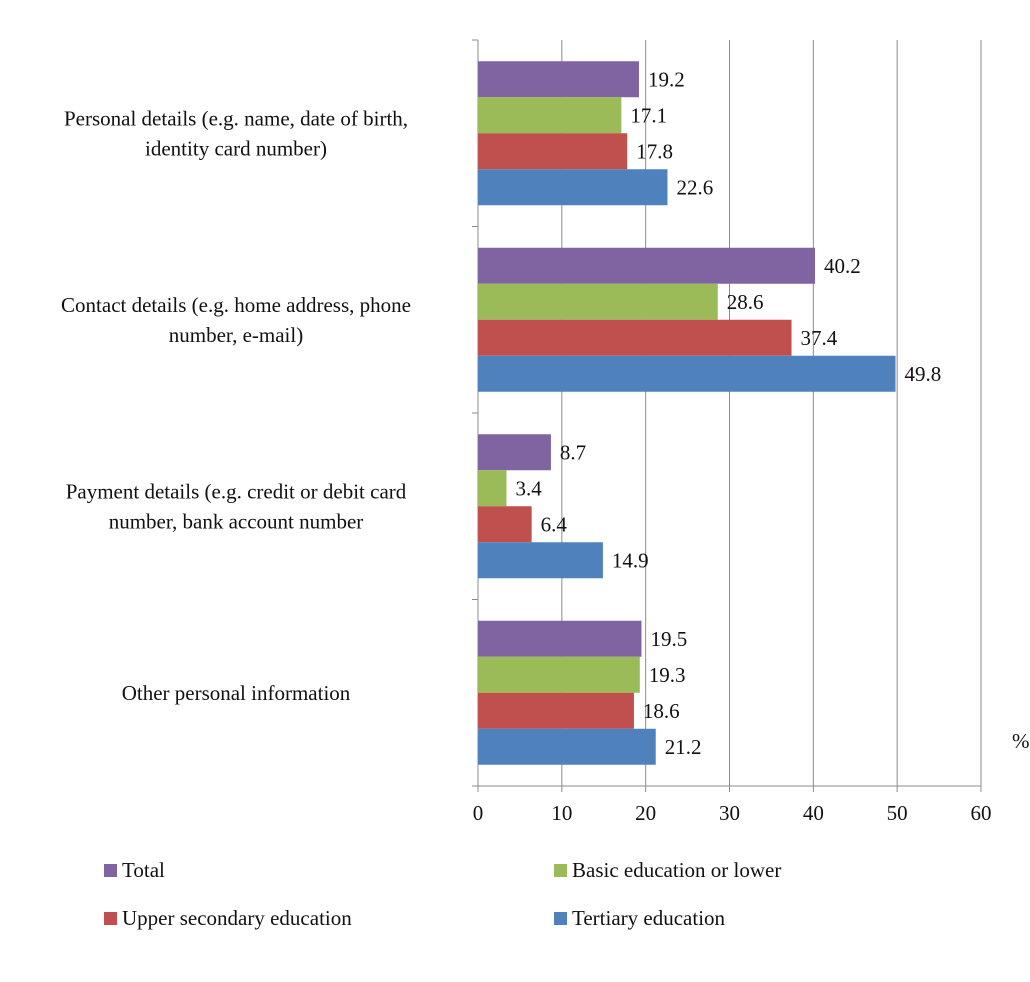 Image resolution: width=1030 pixels, height=982 pixels. What do you see at coordinates (630, 560) in the screenshot?
I see `data-label-series-3-cat-2: 14.9` at bounding box center [630, 560].